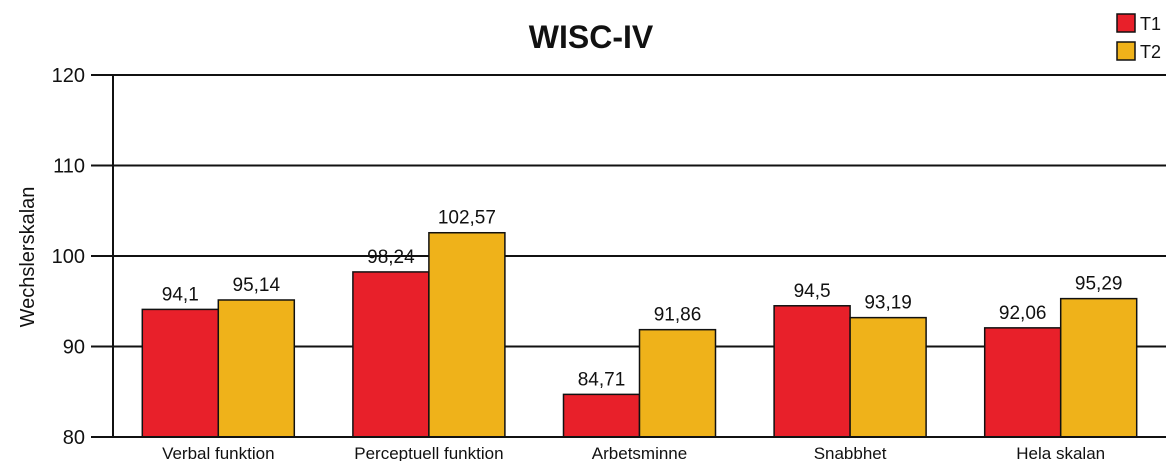 This screenshot has height=461, width=1170. What do you see at coordinates (1126, 51) in the screenshot?
I see `legend-swatch-t2` at bounding box center [1126, 51].